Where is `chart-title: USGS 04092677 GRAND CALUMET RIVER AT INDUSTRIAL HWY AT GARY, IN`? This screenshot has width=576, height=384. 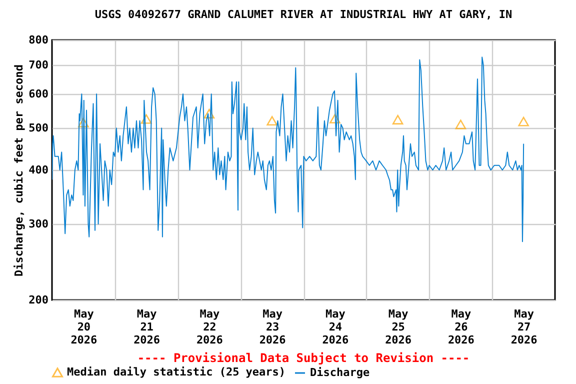
chart-title: USGS 04092677 GRAND CALUMET RIVER AT INDUSTRIAL HWY AT GARY, IN is located at coordinates (303, 14).